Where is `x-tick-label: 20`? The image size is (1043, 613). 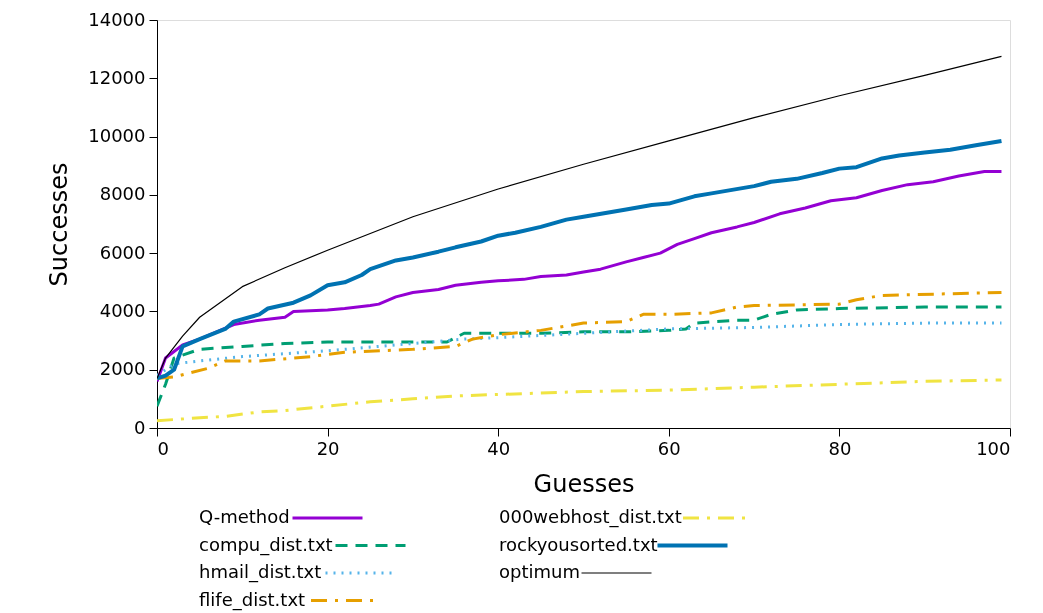
x-tick-label: 20 is located at coordinates (328, 448).